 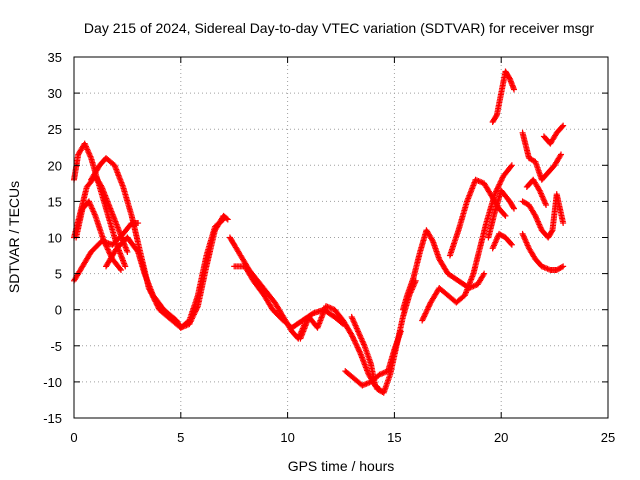 I want to click on y-tick-label: 5, so click(x=58, y=274).